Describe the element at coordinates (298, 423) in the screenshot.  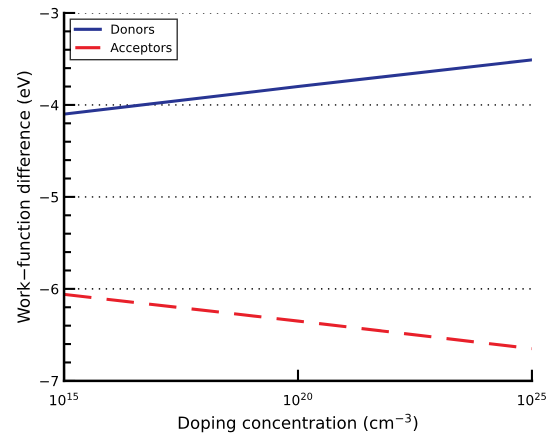
I see `x-axis-title: Doping concentration (cm$^{−3}$)` at that location.